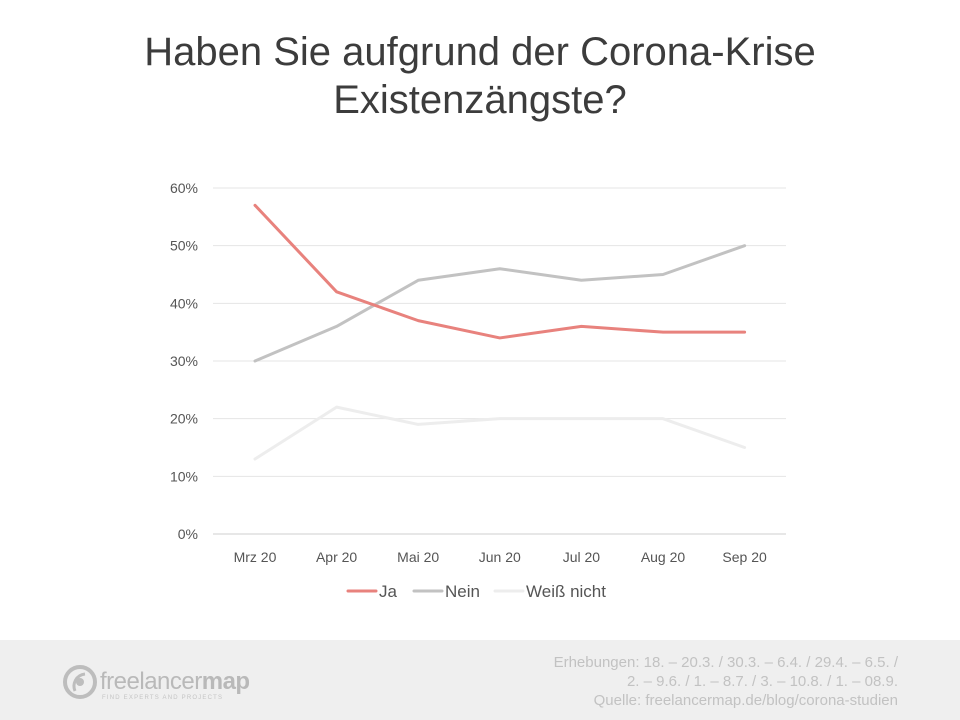 The width and height of the screenshot is (960, 720). I want to click on freelancermap-logo-icon, so click(80, 682).